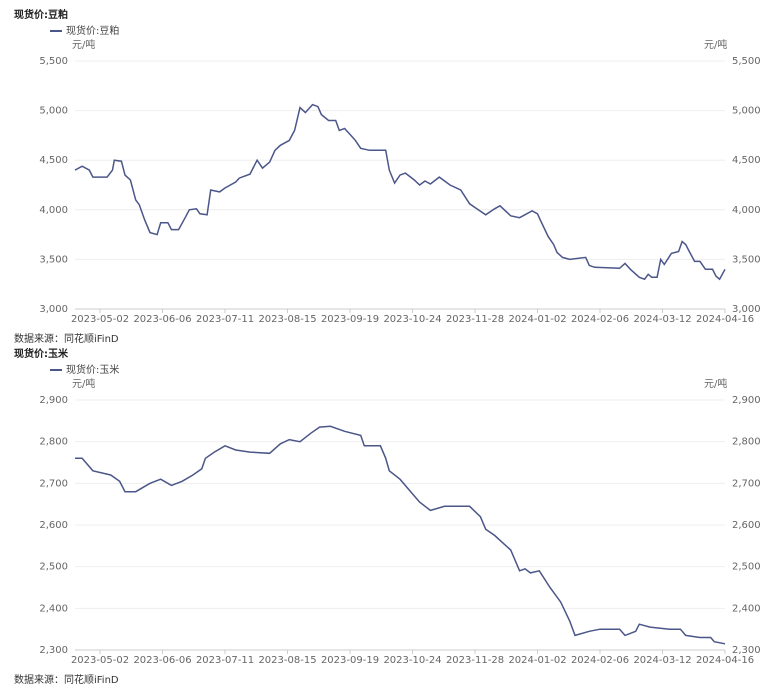 This screenshot has width=766, height=694. Describe the element at coordinates (746, 442) in the screenshot. I see `y2-tick-label: 2,800` at that location.